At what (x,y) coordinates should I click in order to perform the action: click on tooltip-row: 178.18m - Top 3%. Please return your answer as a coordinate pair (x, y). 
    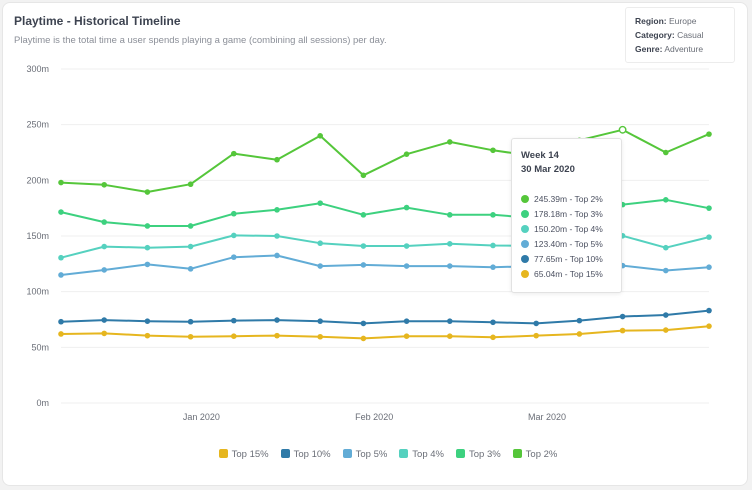
    Looking at the image, I should click on (571, 214).